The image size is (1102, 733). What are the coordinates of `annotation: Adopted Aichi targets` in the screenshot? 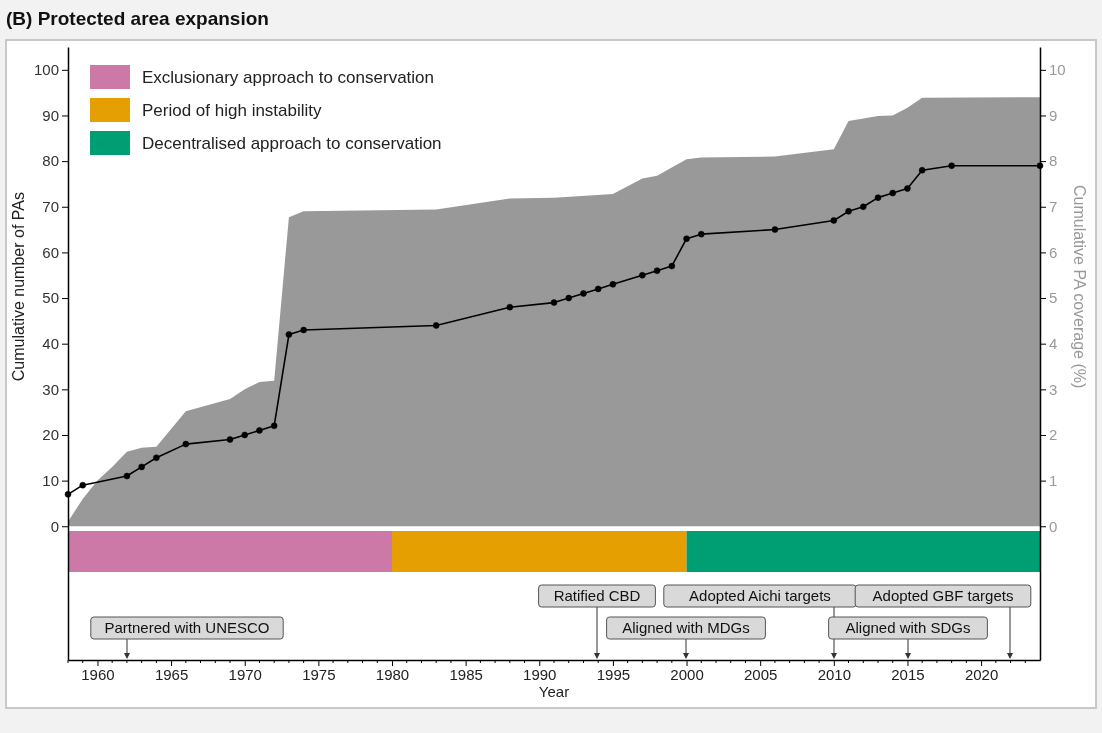 It's located at (760, 595).